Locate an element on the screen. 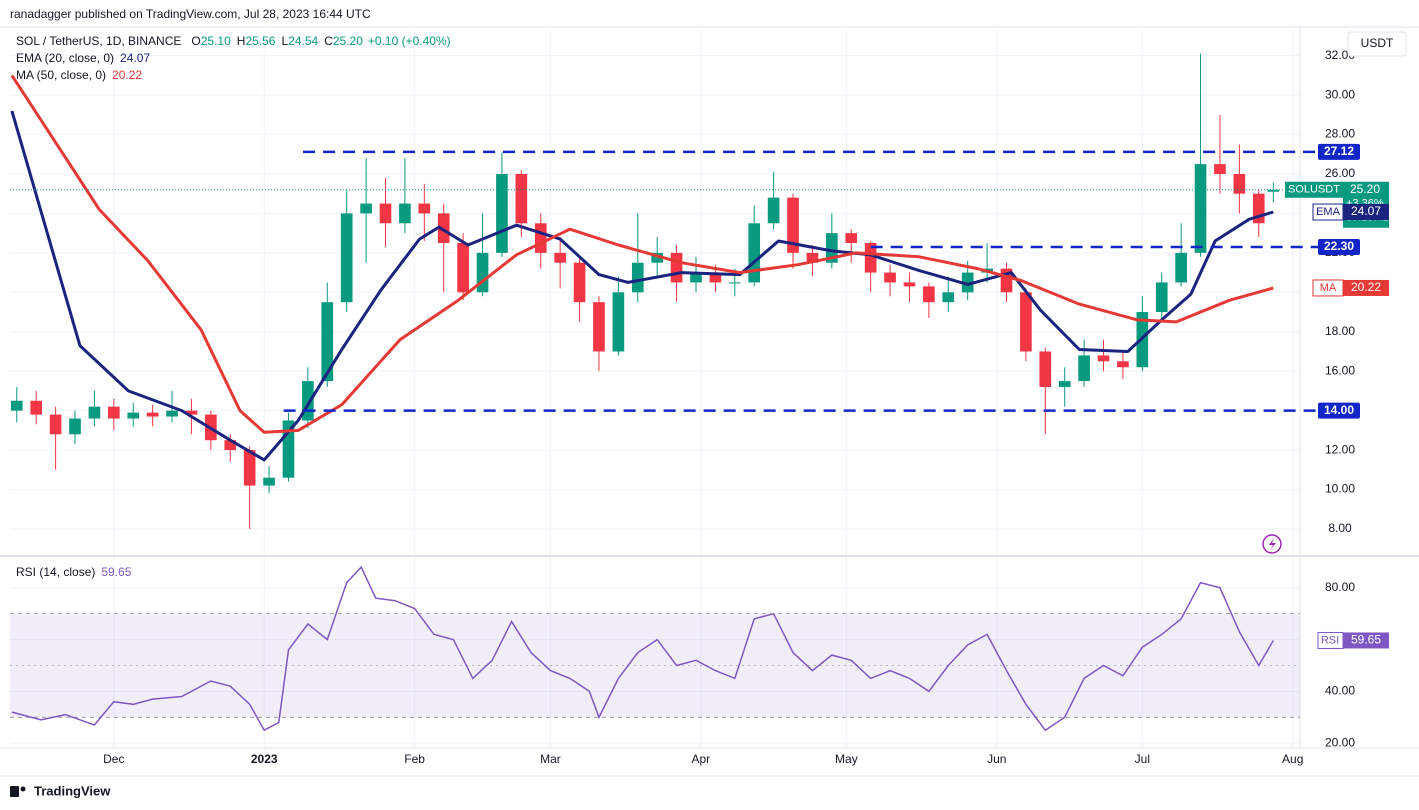 The width and height of the screenshot is (1419, 810). currency: USDT is located at coordinates (1377, 43).